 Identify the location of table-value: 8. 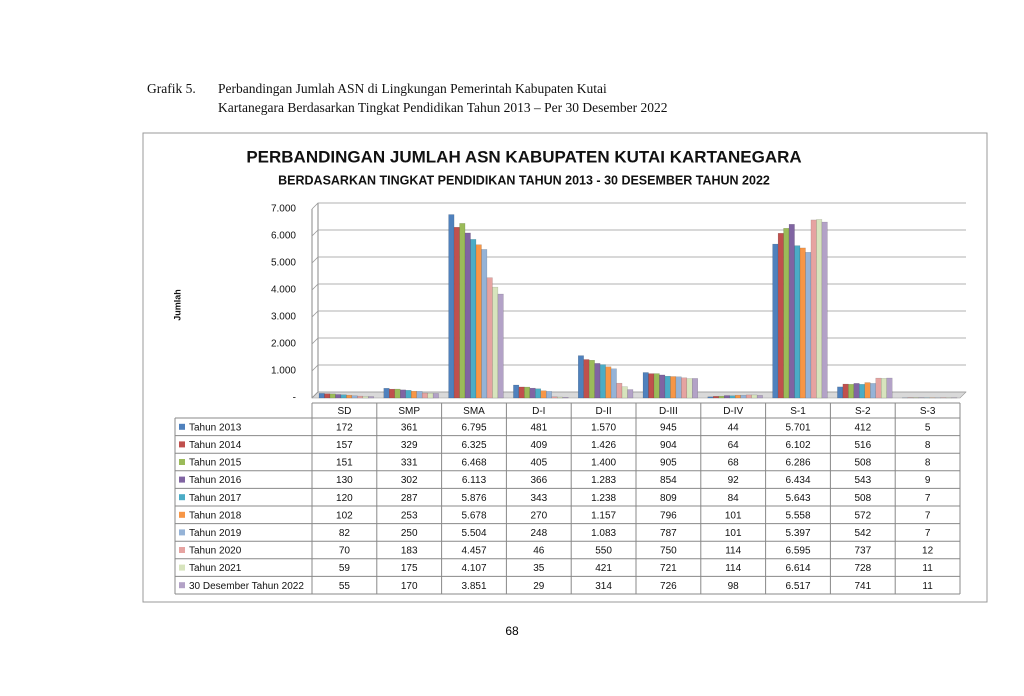
(928, 445).